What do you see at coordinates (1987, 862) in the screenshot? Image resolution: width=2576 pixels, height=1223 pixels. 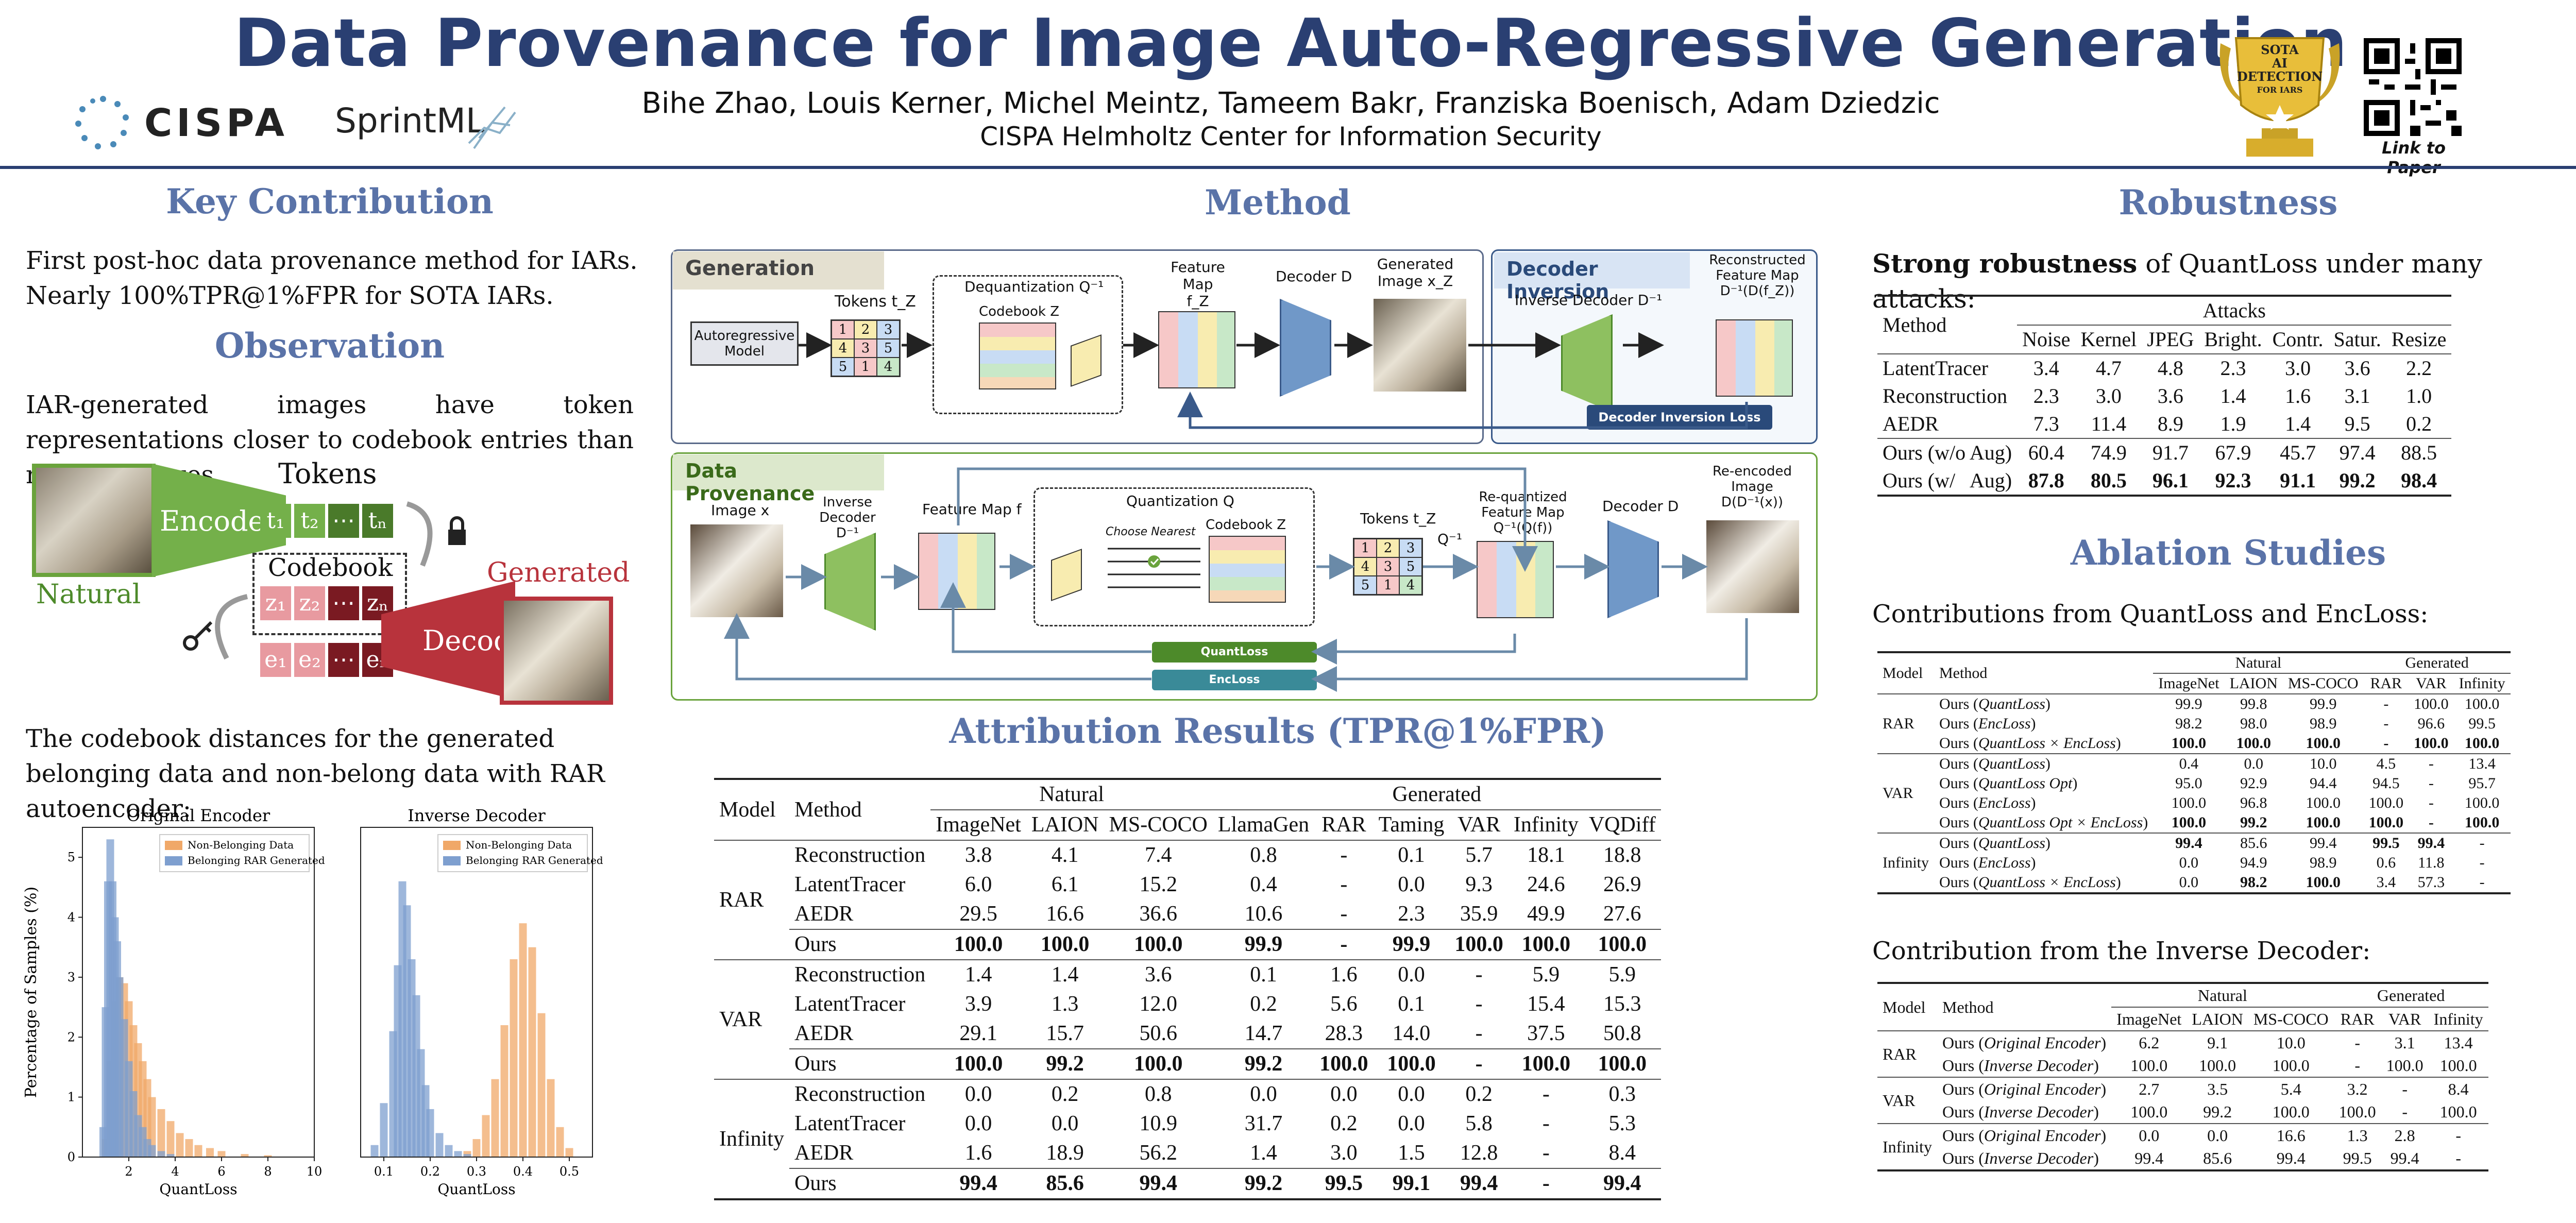 I see `method-cell: Ours (EncLoss)` at bounding box center [1987, 862].